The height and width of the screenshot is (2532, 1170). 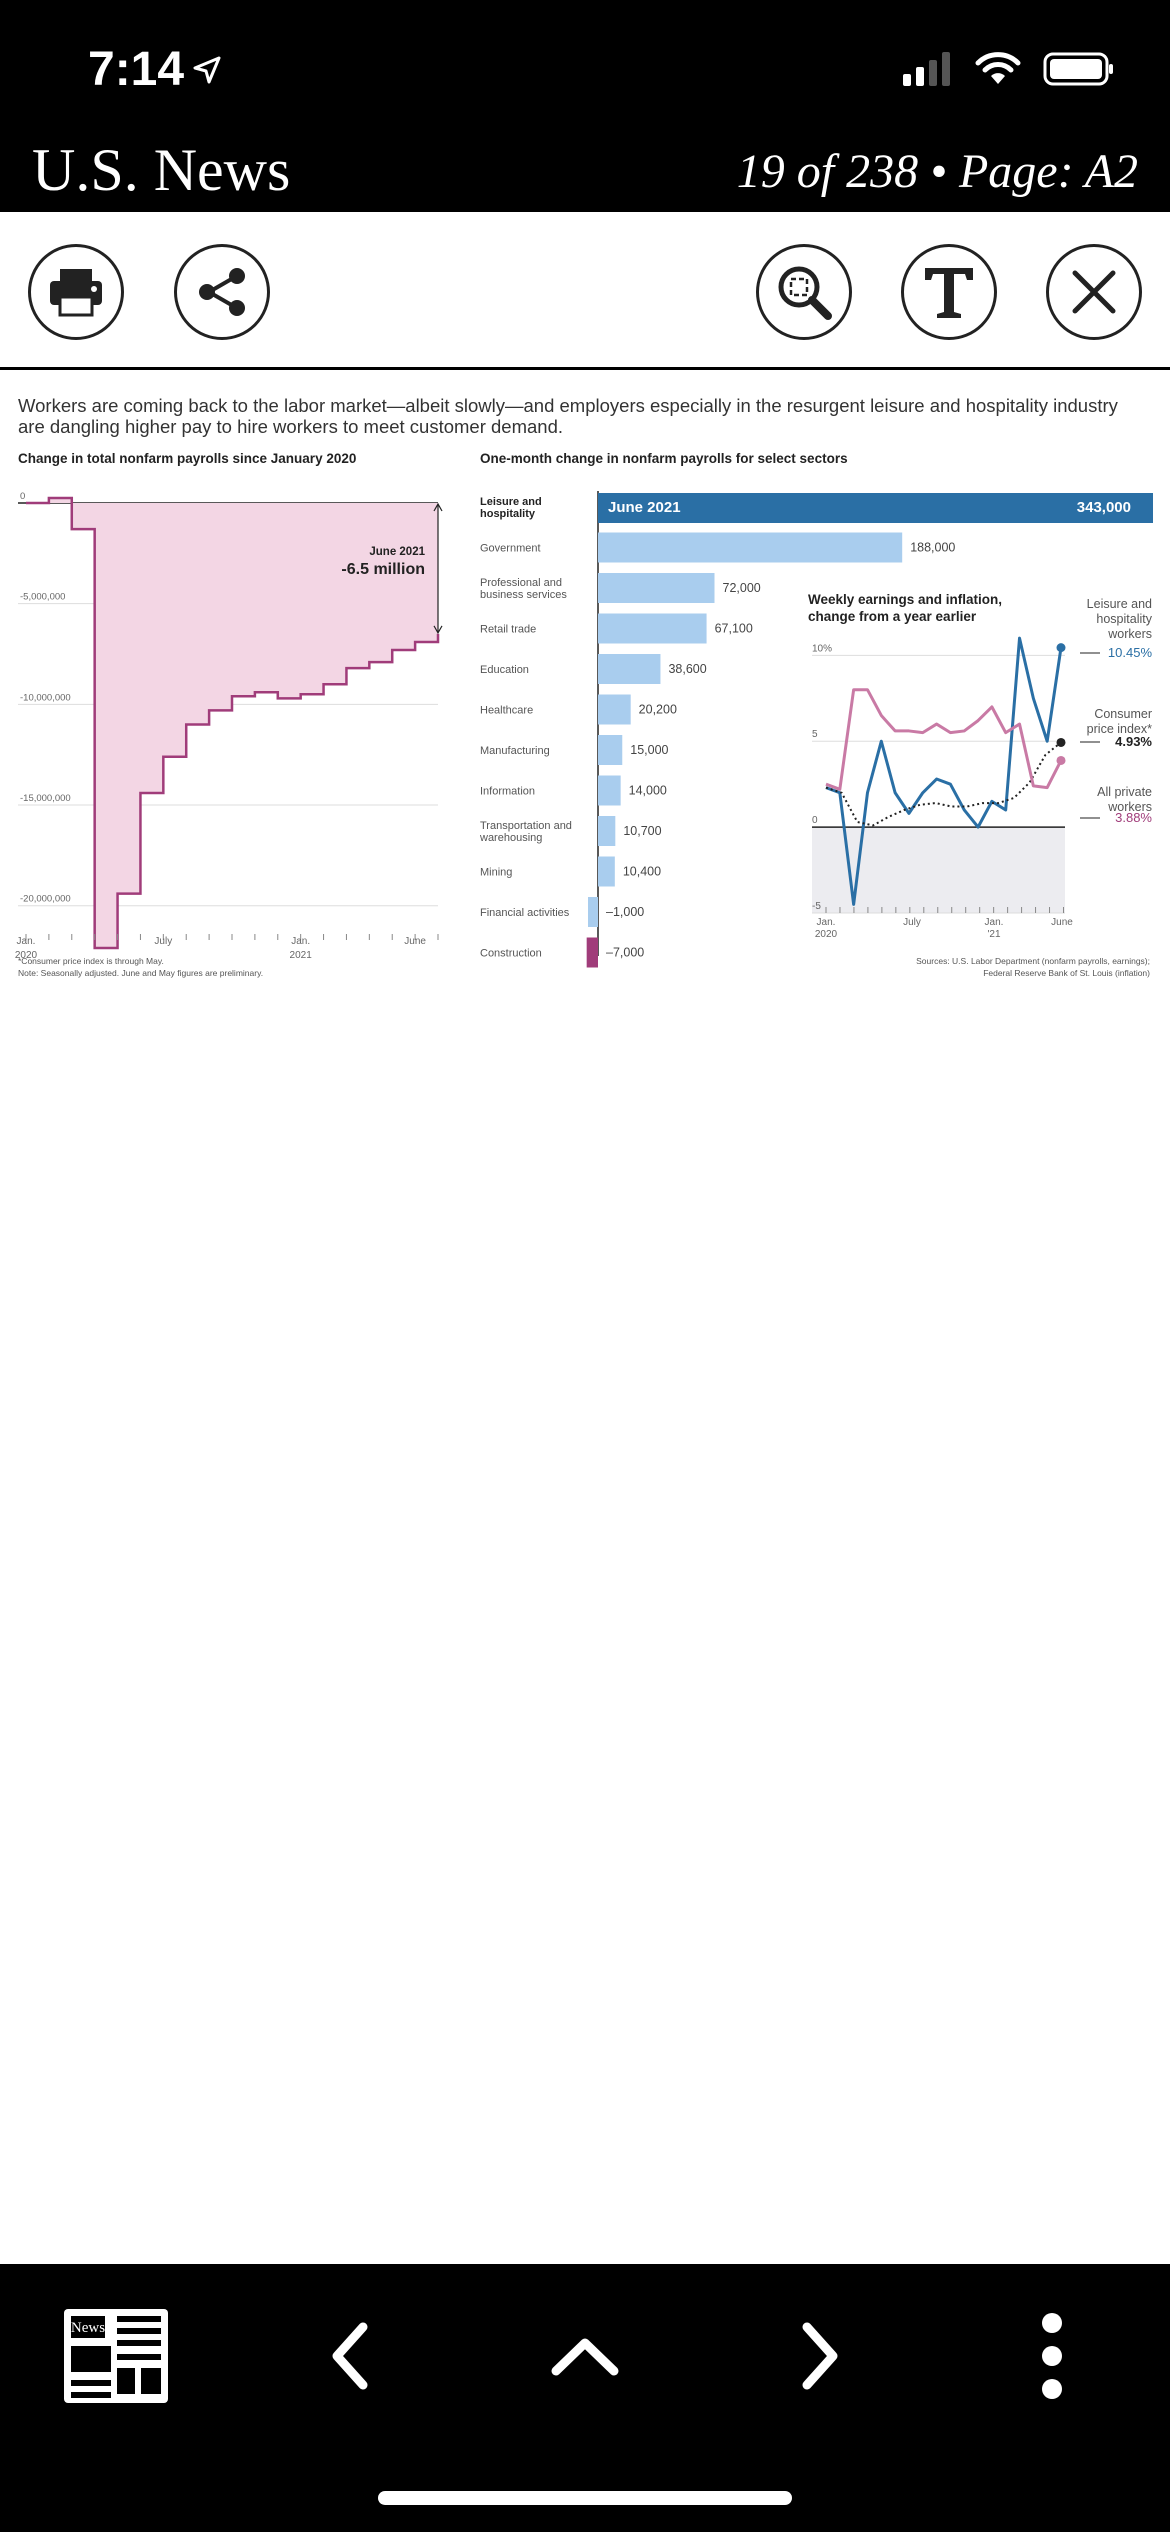 What do you see at coordinates (76, 292) in the screenshot?
I see `print-button` at bounding box center [76, 292].